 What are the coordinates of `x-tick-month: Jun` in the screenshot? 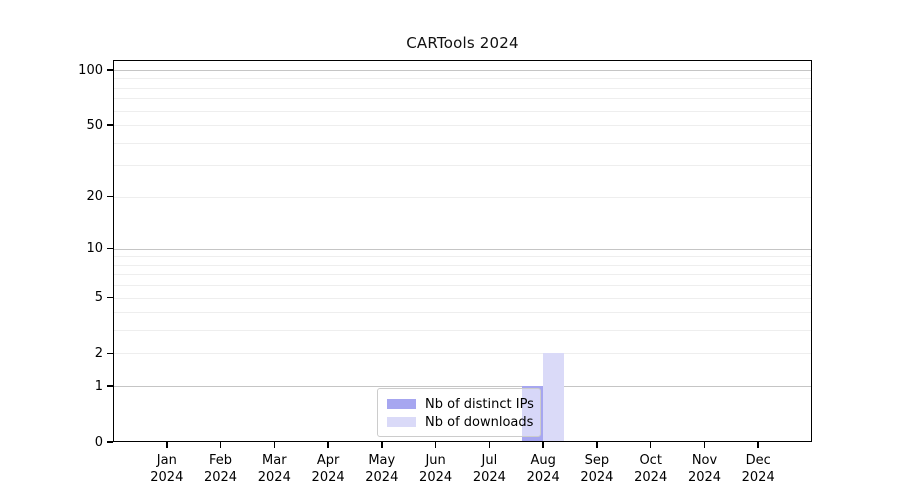 It's located at (435, 460).